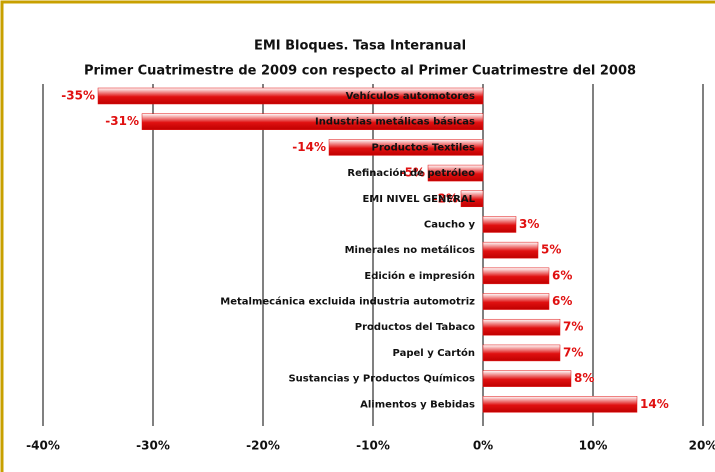 The image size is (715, 472). What do you see at coordinates (529, 224) in the screenshot?
I see `value-label: 3%` at bounding box center [529, 224].